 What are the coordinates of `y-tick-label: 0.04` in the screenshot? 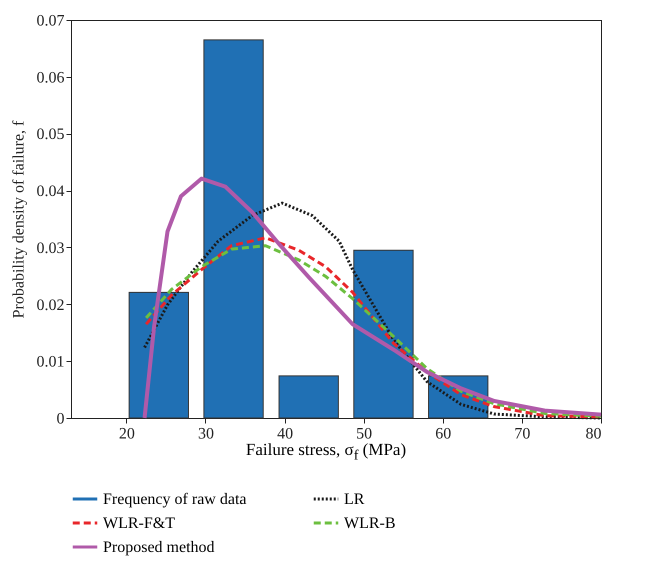 It's located at (50, 191).